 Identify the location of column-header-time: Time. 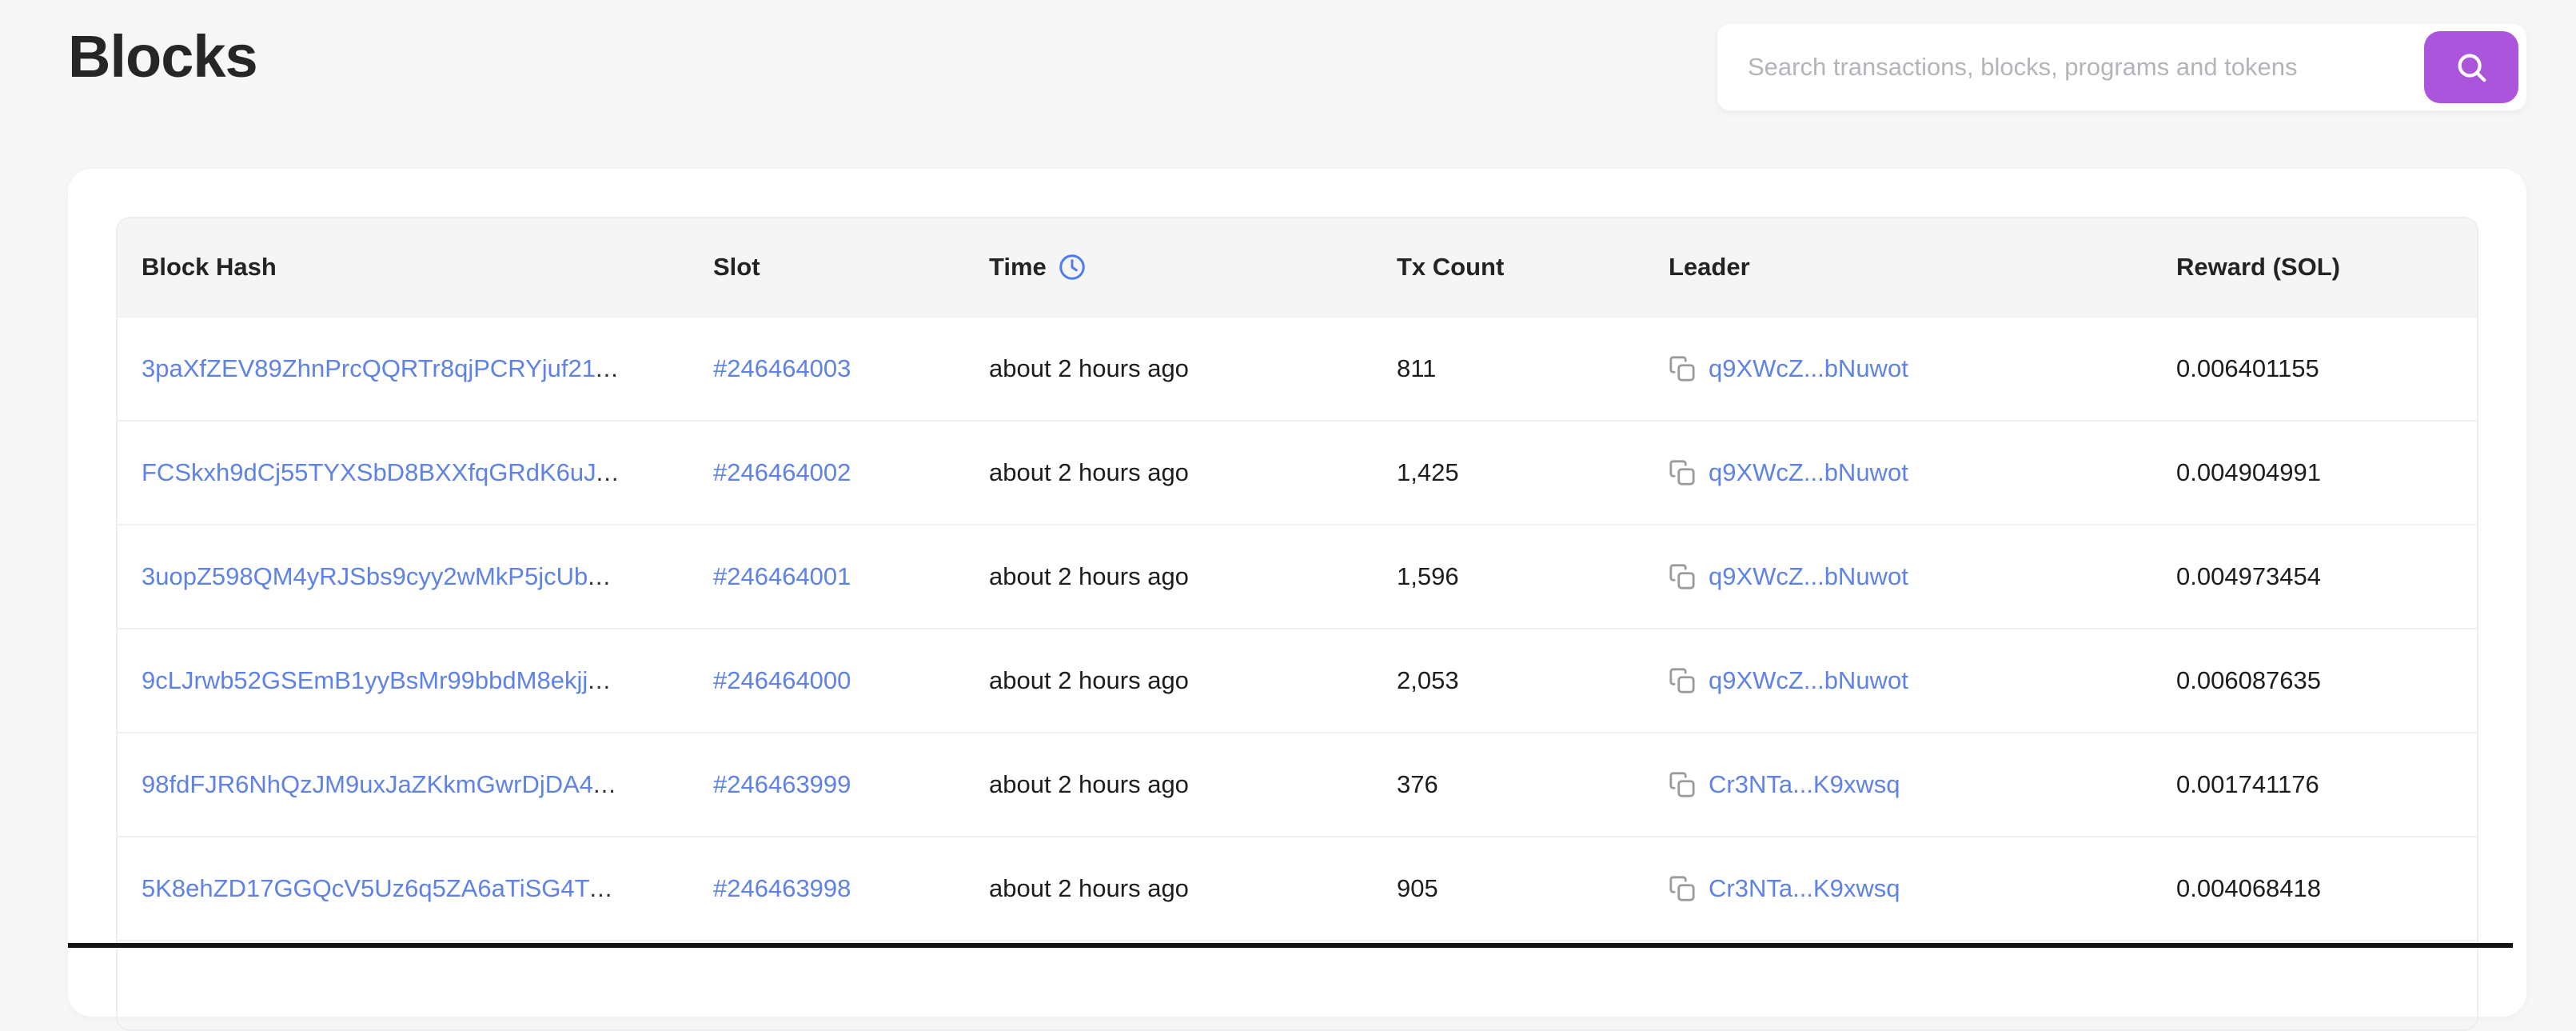
(1169, 267).